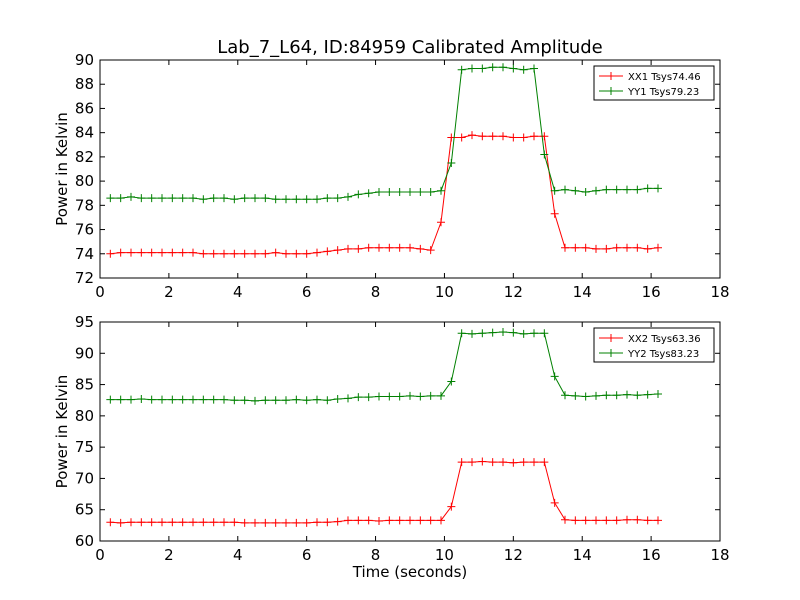 This screenshot has width=800, height=600. I want to click on chart2-y-tick-label: 70, so click(84, 478).